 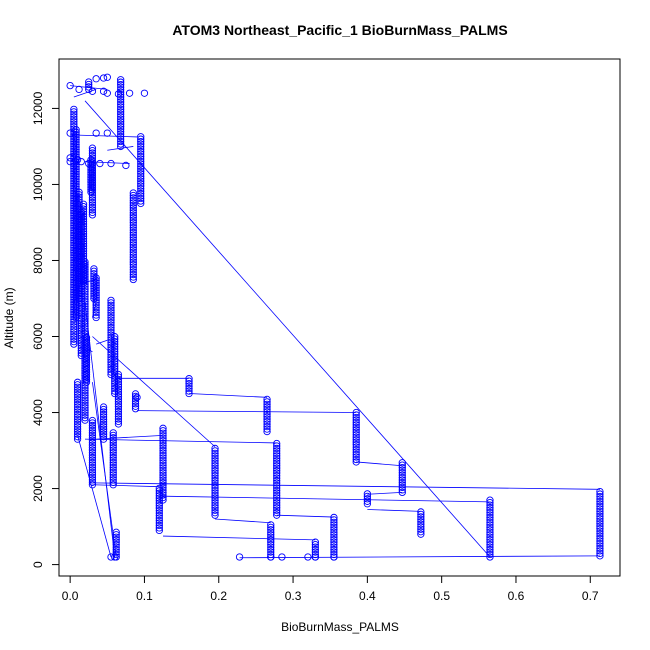 I want to click on x-tick-label: 0.6, so click(x=516, y=596).